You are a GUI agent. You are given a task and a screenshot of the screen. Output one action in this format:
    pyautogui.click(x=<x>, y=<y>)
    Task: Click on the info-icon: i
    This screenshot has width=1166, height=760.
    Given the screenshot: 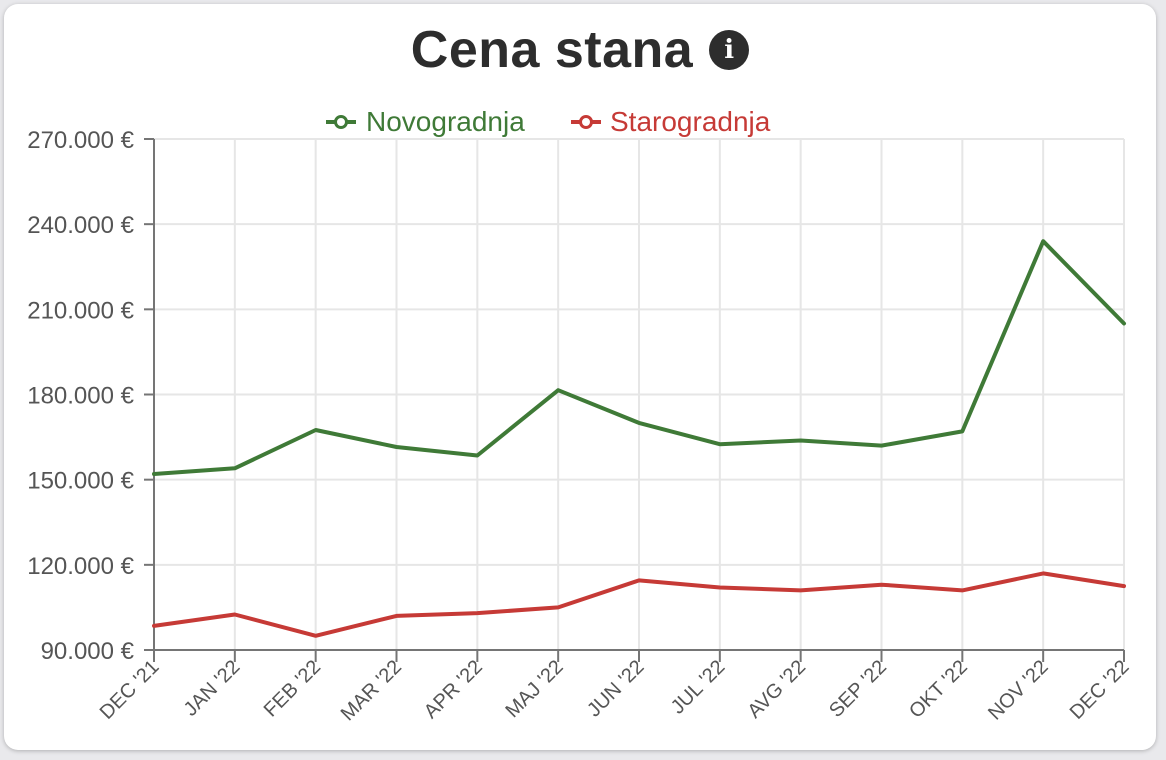 What is the action you would take?
    pyautogui.click(x=729, y=50)
    